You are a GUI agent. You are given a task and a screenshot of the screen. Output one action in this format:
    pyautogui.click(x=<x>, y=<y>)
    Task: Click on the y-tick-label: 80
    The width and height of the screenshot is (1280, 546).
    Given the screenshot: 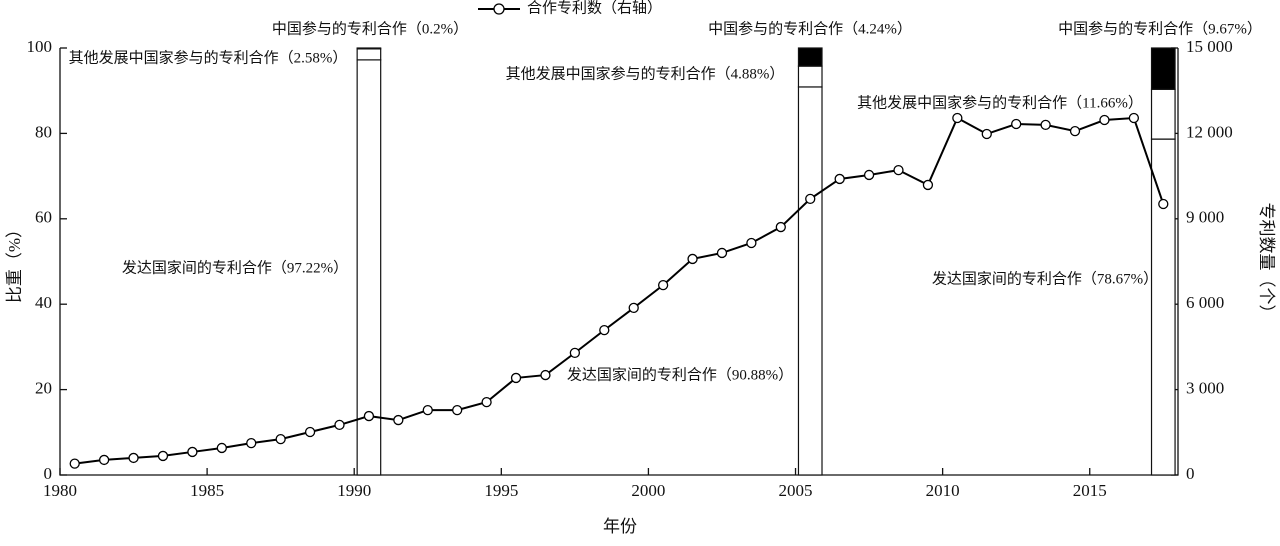 What is the action you would take?
    pyautogui.click(x=43, y=131)
    